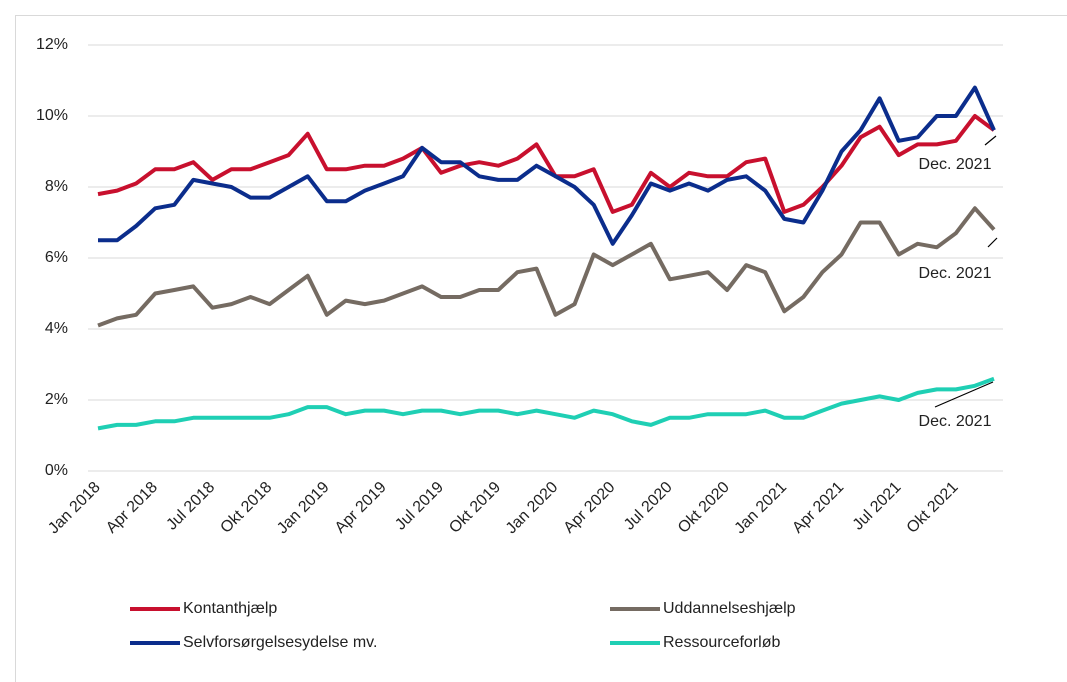 This screenshot has height=682, width=1067. I want to click on y-tick-label: 4%, so click(56, 328).